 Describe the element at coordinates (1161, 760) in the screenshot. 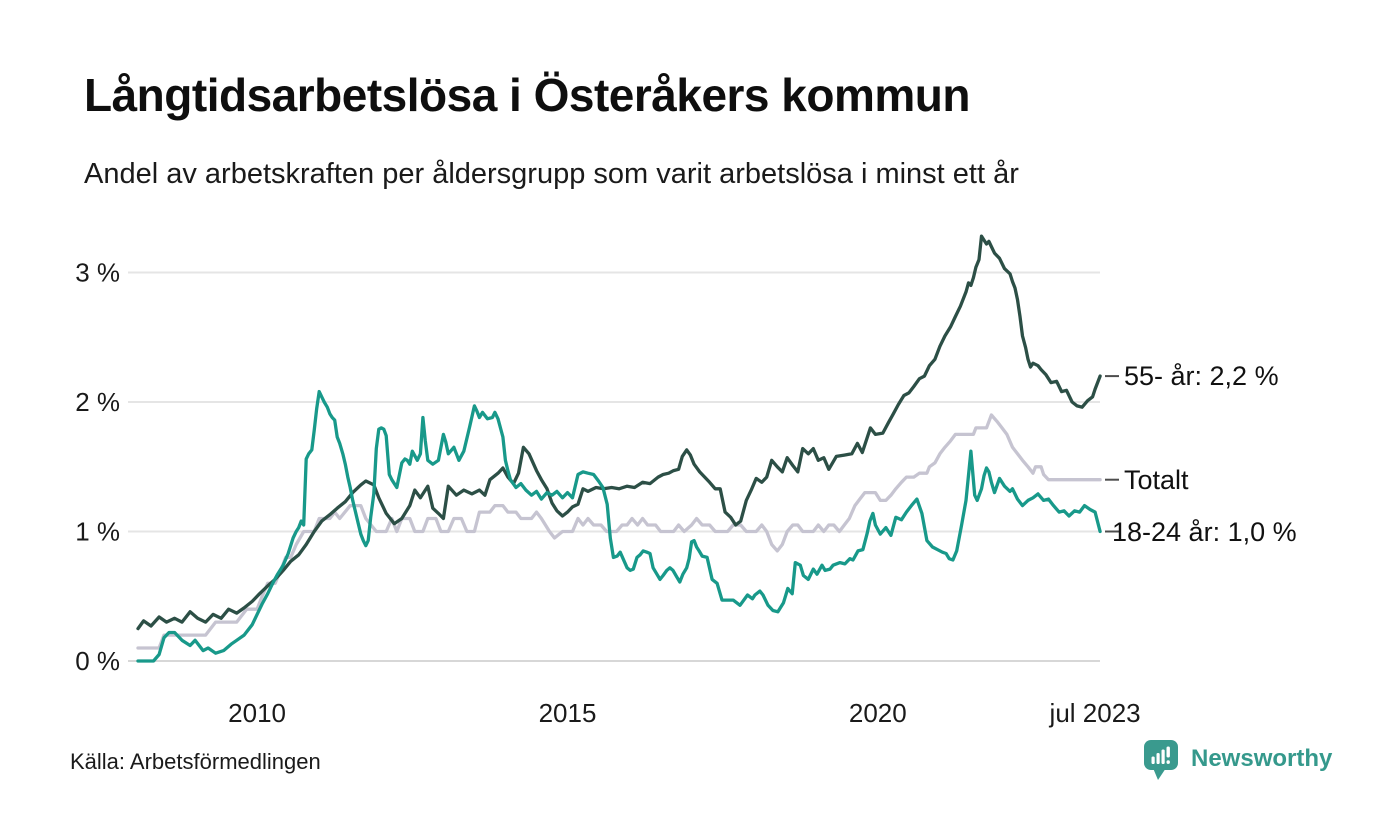

I see `newsworthy-logo-icon` at that location.